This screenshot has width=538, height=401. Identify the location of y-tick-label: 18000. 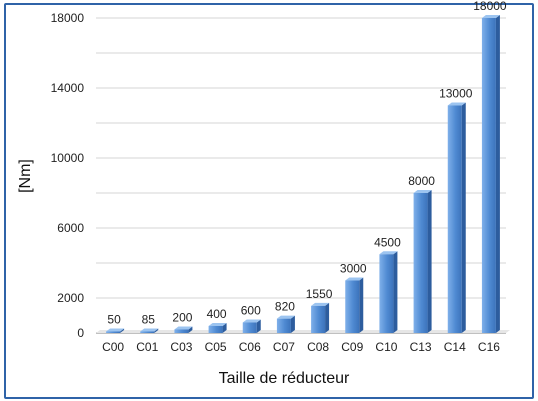
(68, 18).